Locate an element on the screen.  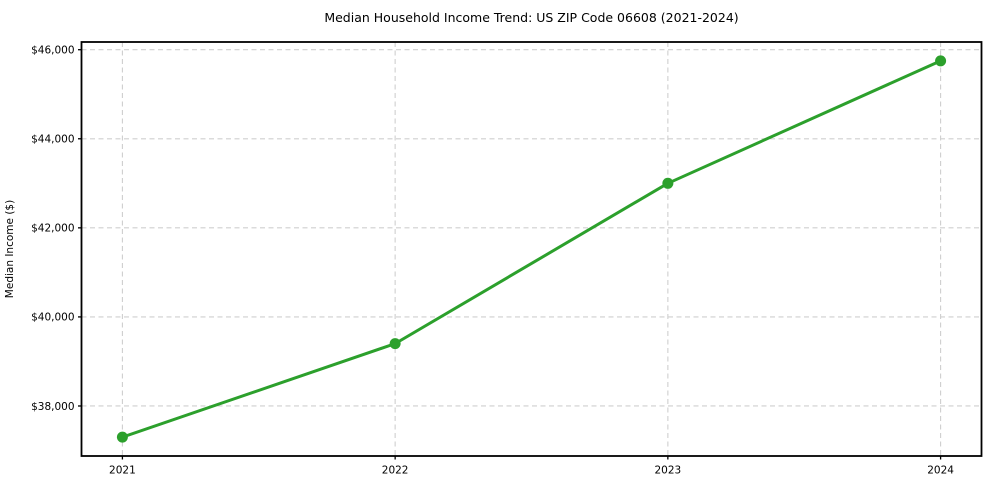
data-point-2021 is located at coordinates (122, 437).